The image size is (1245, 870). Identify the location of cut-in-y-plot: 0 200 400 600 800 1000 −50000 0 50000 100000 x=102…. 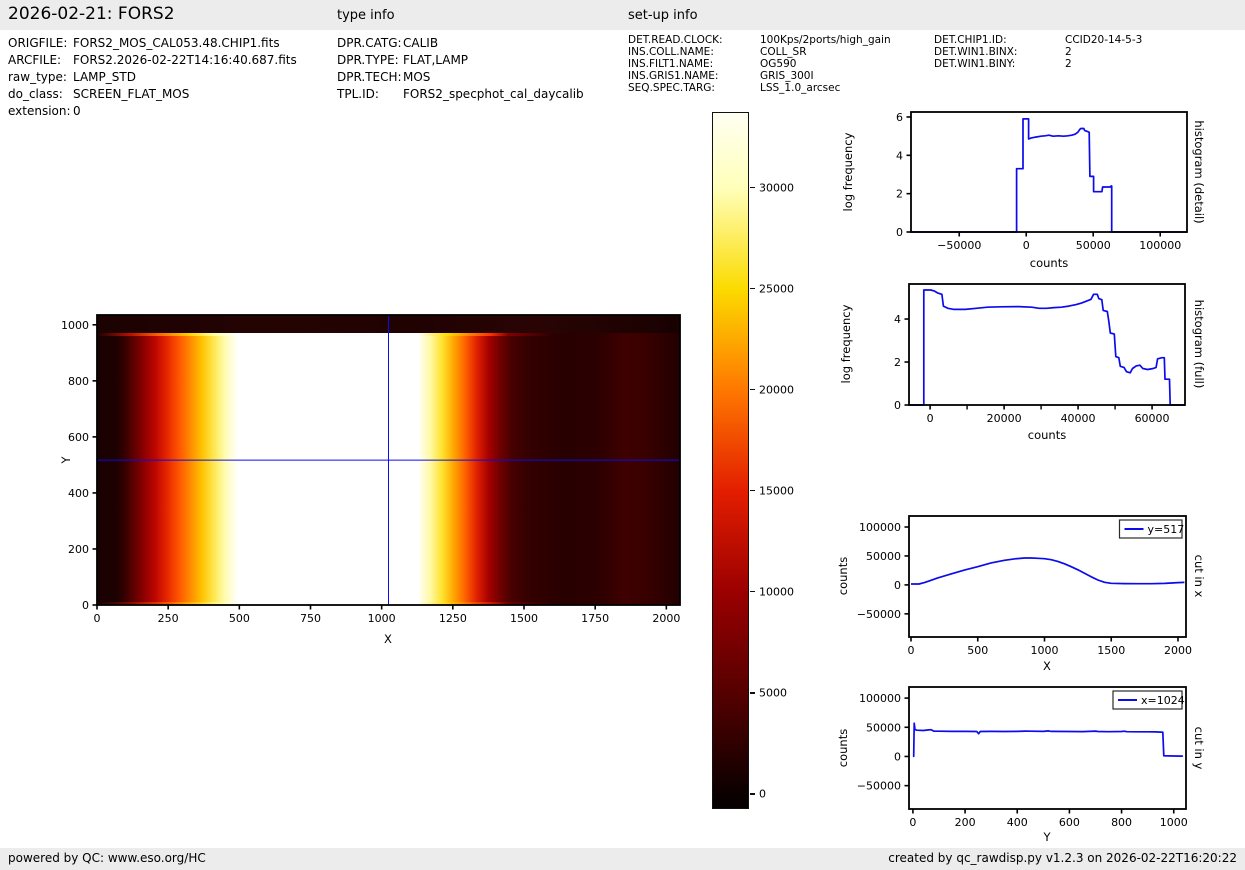
(1022, 757).